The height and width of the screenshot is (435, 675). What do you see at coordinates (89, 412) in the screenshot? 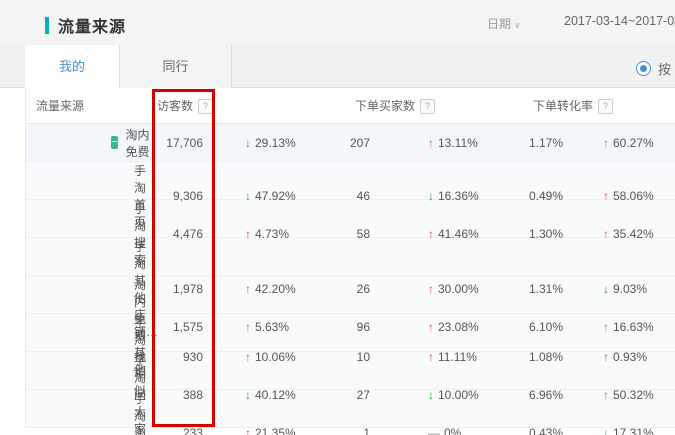
I see `source-name-cell: 手淘淘小铺` at bounding box center [89, 412].